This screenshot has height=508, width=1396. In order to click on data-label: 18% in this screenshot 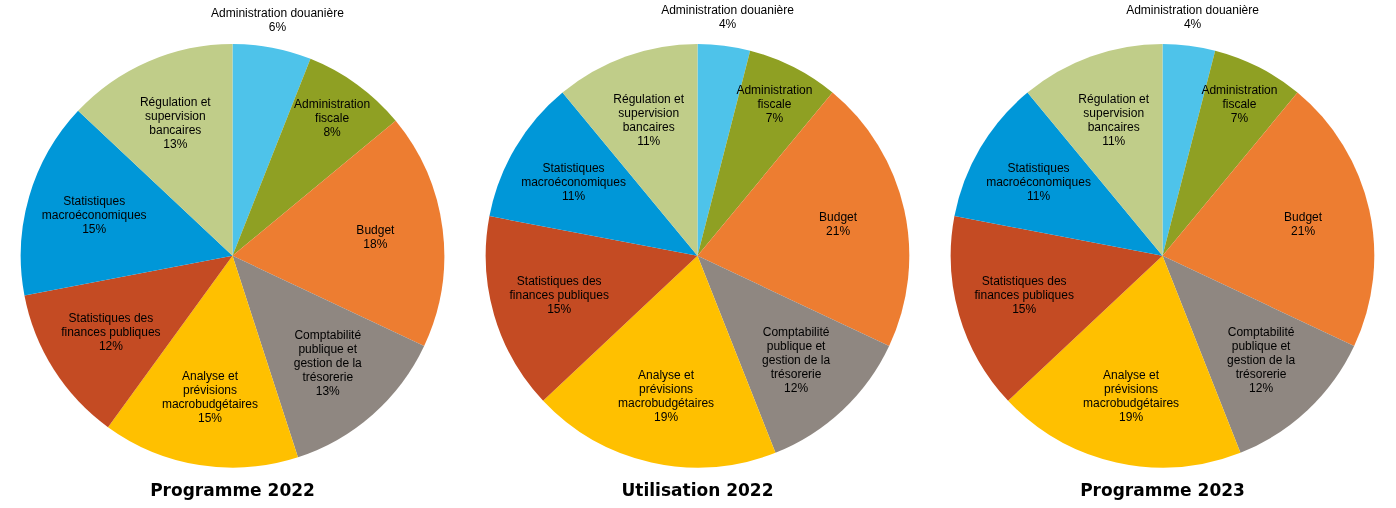, I will do `click(375, 244)`.